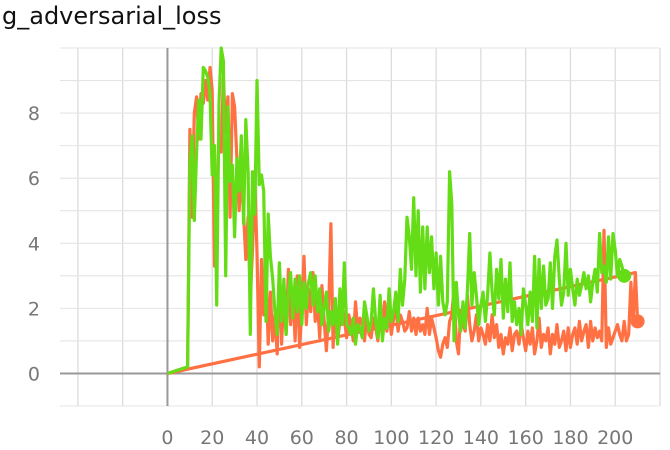 Image resolution: width=670 pixels, height=450 pixels. Describe the element at coordinates (436, 438) in the screenshot. I see `x-tick-label: 120` at that location.